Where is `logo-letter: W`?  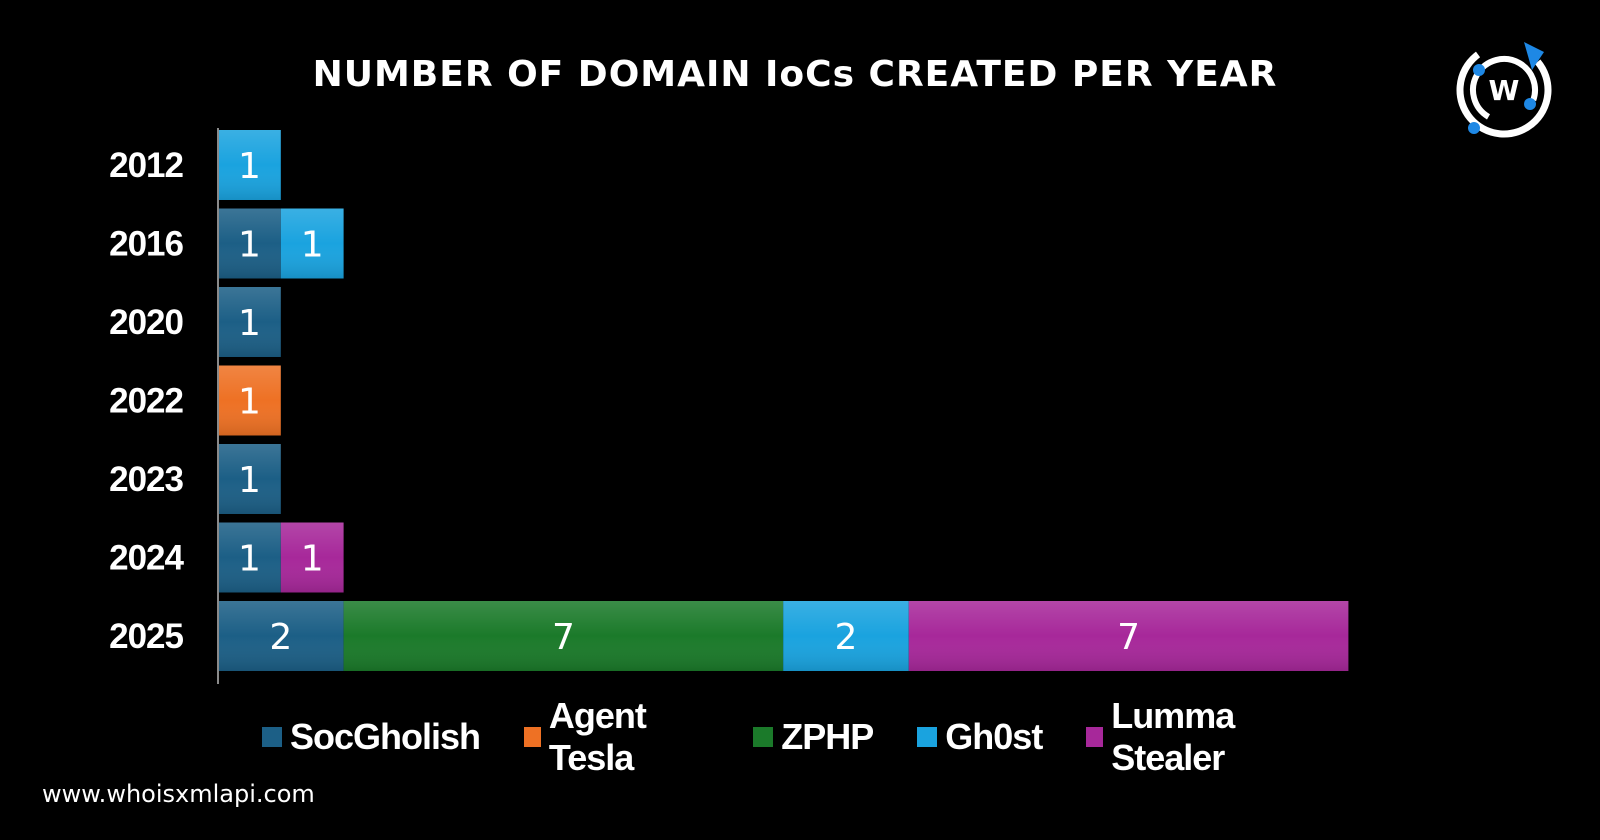 logo-letter: W is located at coordinates (1504, 90).